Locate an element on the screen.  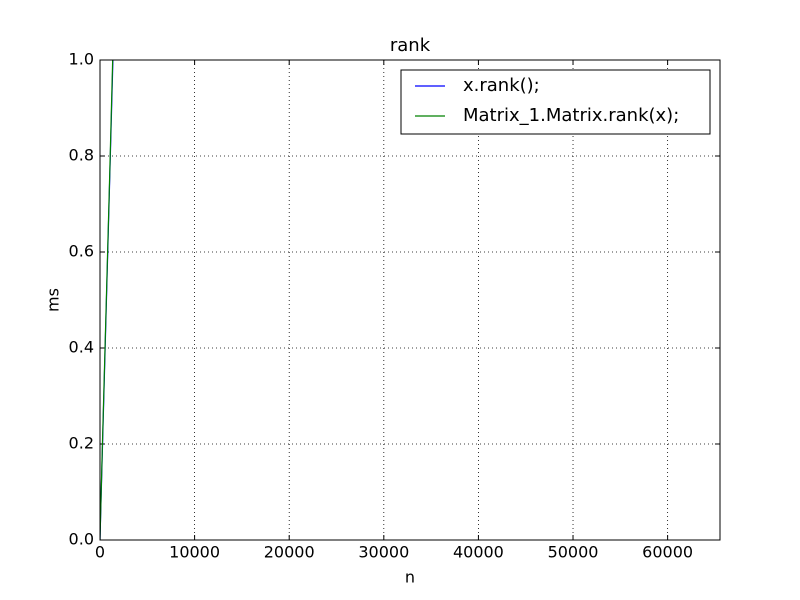
x-tick-label: 0 is located at coordinates (100, 552).